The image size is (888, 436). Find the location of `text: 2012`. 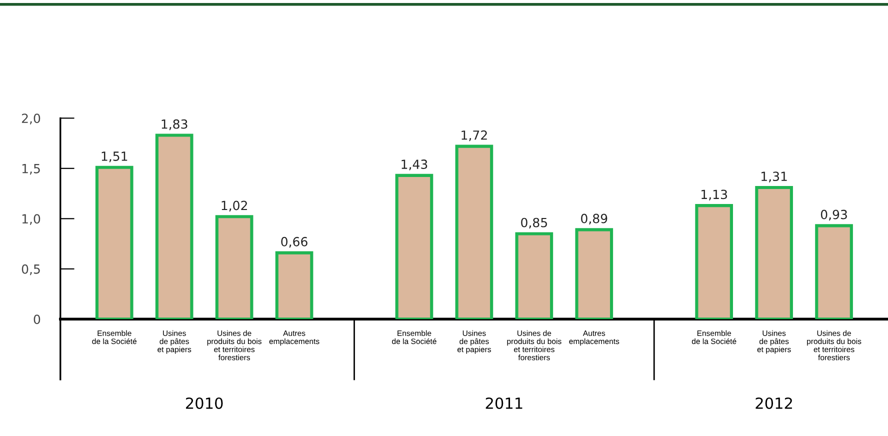

text: 2012 is located at coordinates (774, 403).